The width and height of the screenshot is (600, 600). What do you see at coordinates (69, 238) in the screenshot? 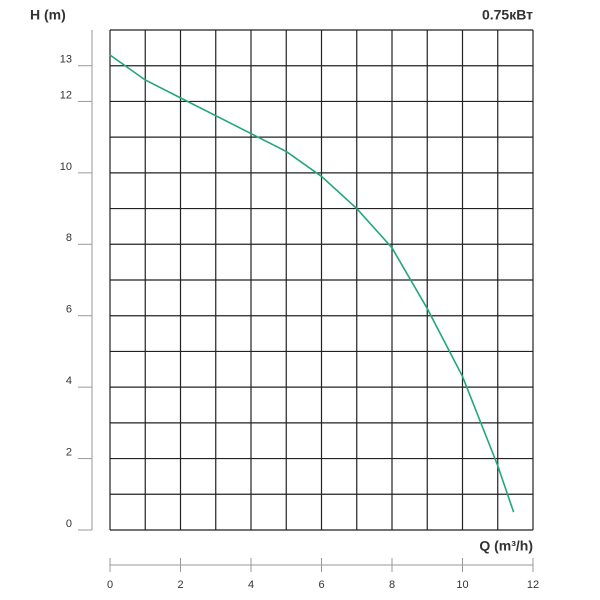
I see `y-tick-label: 8` at bounding box center [69, 238].